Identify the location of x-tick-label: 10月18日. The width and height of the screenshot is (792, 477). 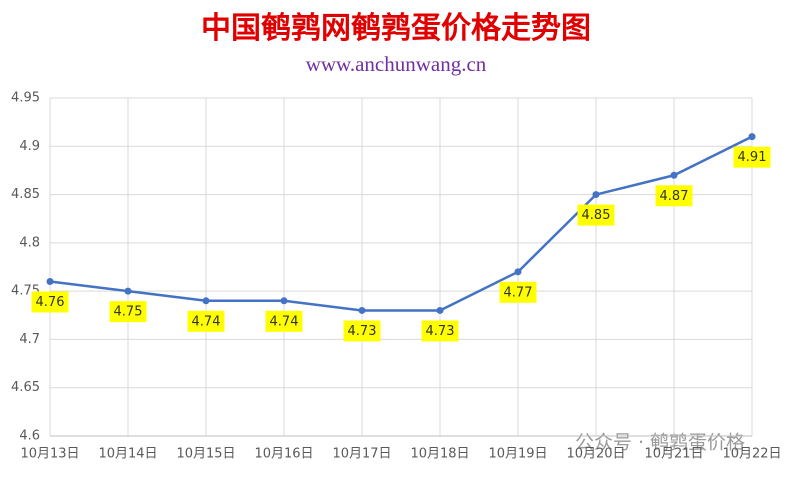
(439, 454).